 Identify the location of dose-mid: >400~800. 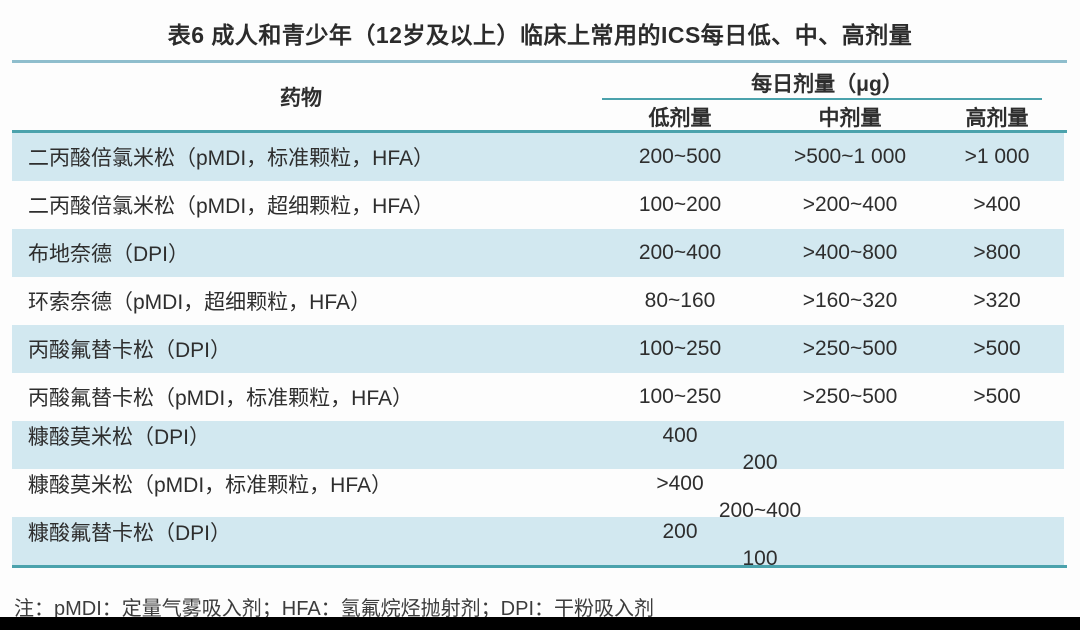
(850, 252).